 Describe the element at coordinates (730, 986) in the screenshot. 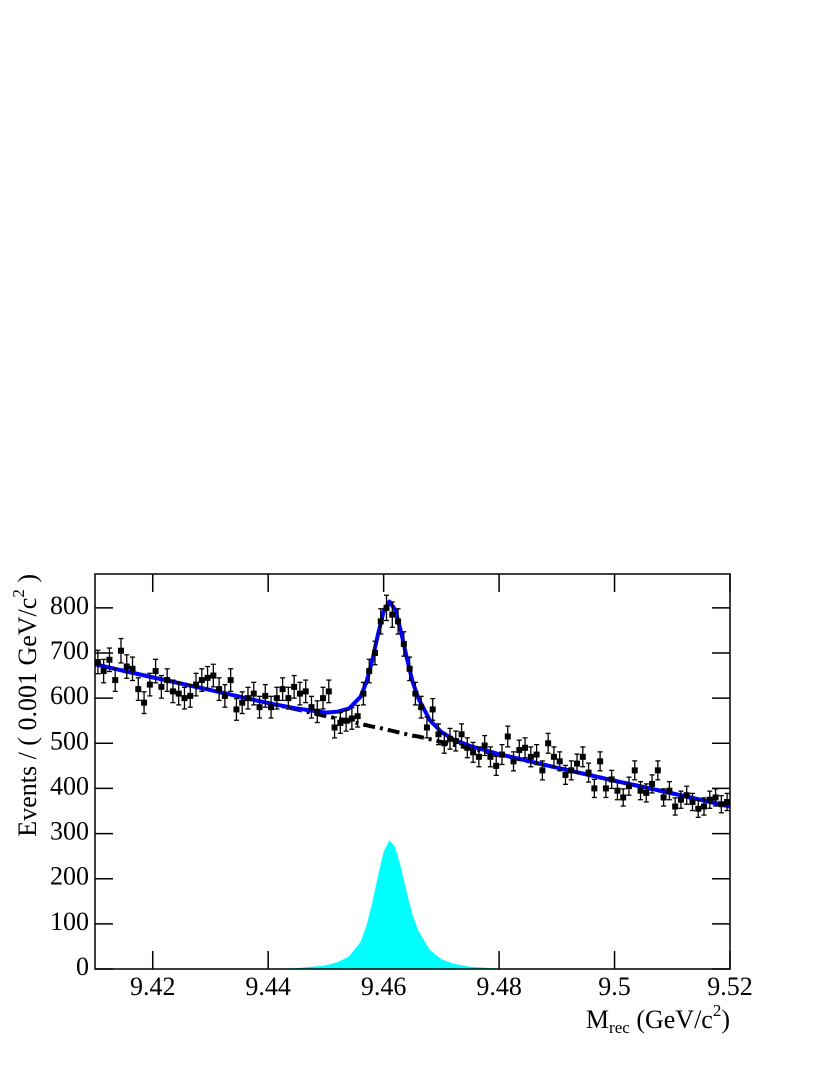

I see `x-tick-label: 9.52` at that location.